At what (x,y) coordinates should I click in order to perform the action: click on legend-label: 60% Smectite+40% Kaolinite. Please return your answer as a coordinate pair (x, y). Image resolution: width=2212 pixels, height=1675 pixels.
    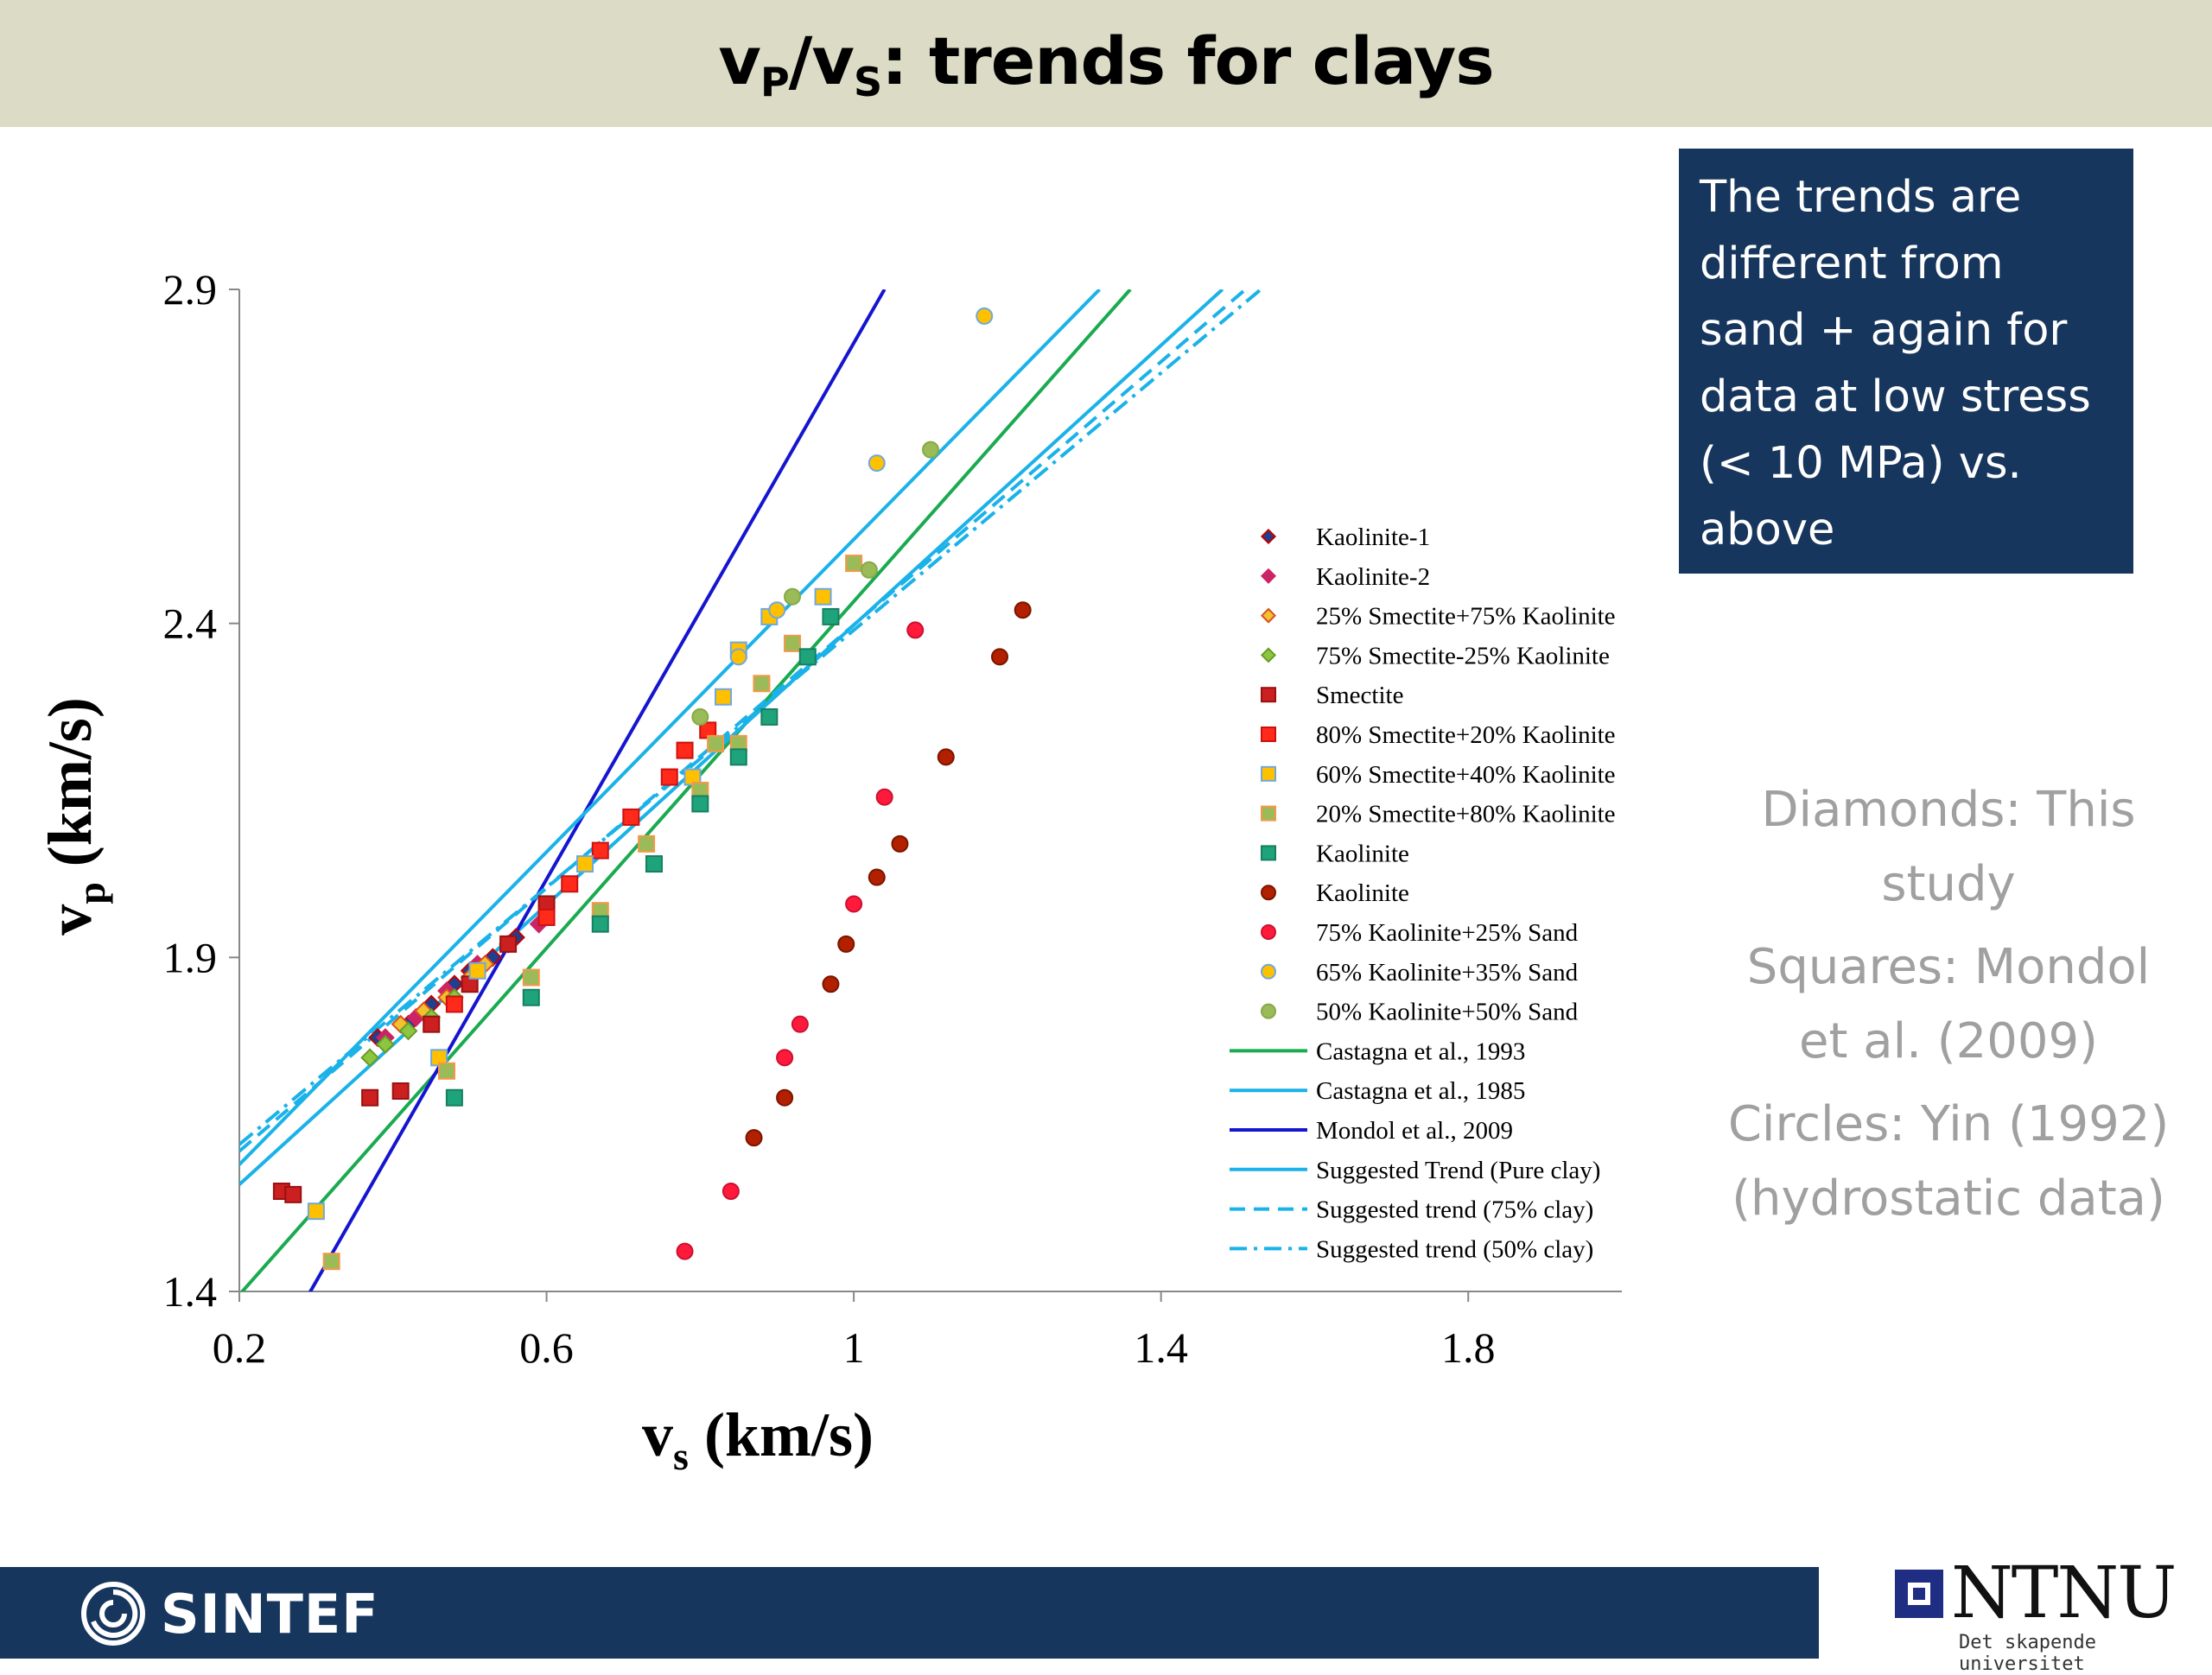
    Looking at the image, I should click on (1466, 775).